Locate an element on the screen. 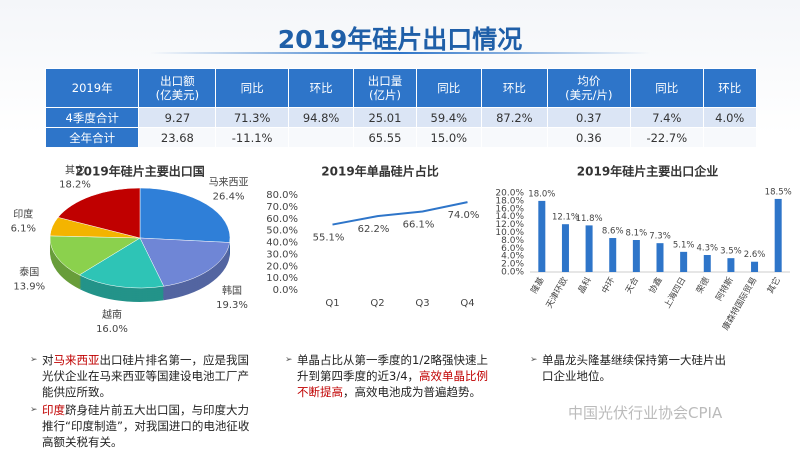 This screenshot has width=800, height=450. title-underline is located at coordinates (400, 53).